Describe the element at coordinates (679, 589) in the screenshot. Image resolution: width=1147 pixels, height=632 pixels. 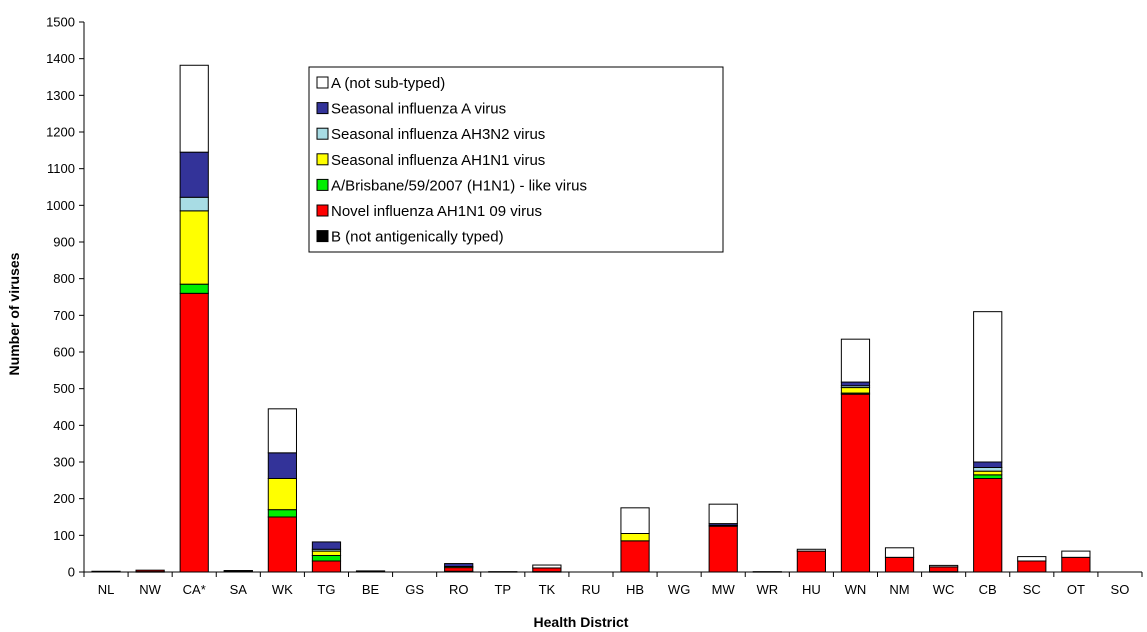
I see `x-tick-label: WG` at that location.